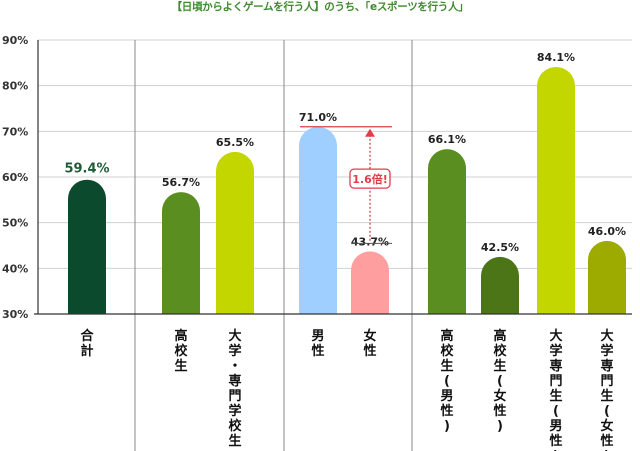 This screenshot has height=451, width=640. Describe the element at coordinates (447, 381) in the screenshot. I see `category-label: 高校生(男性)` at that location.